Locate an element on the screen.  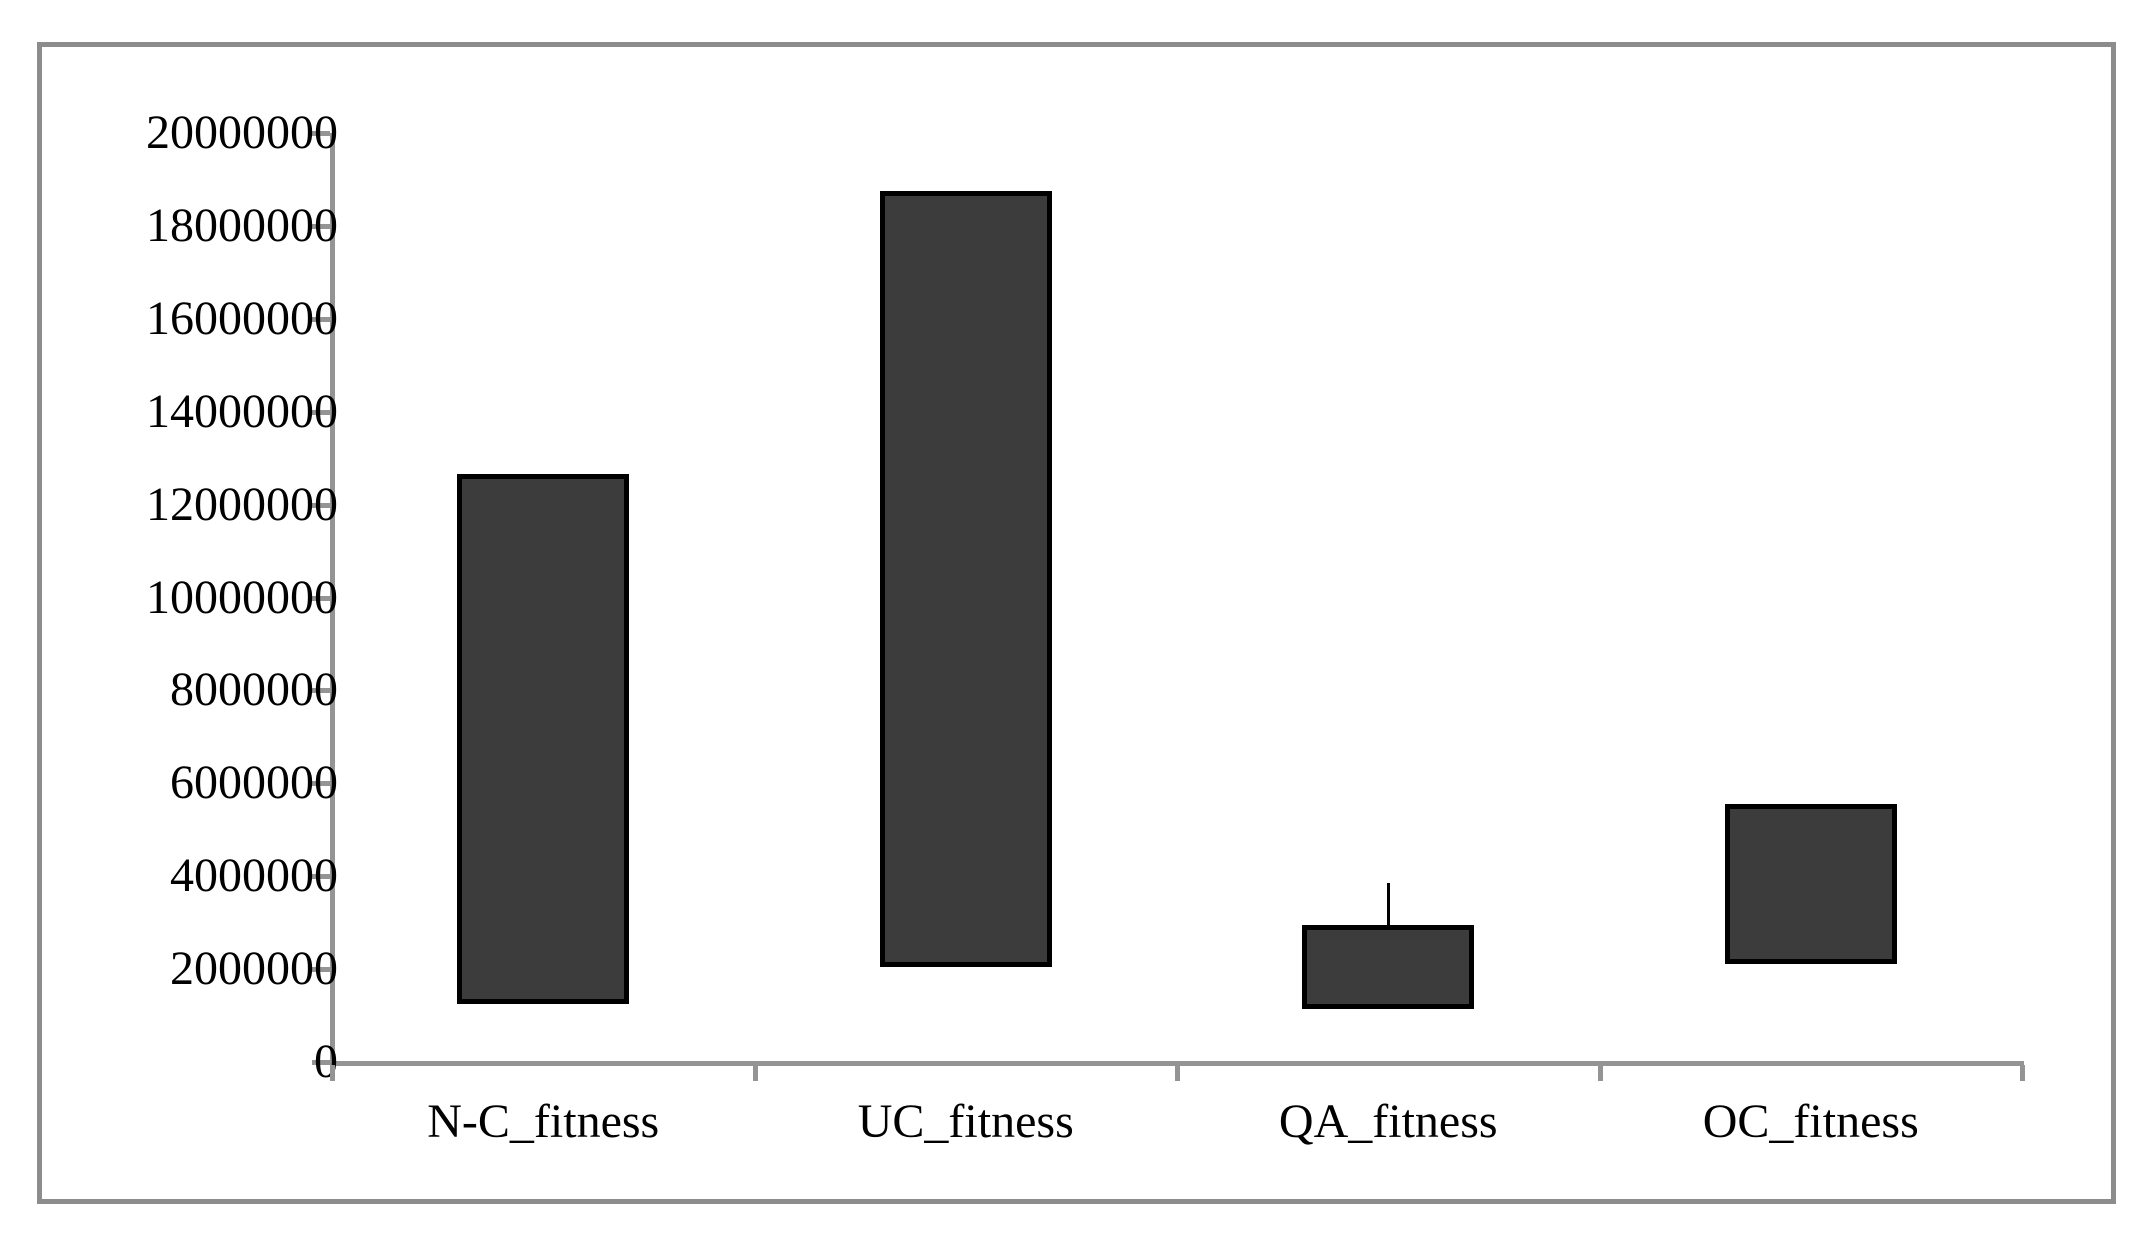
y-tick-label: 0 is located at coordinates (326, 1061).